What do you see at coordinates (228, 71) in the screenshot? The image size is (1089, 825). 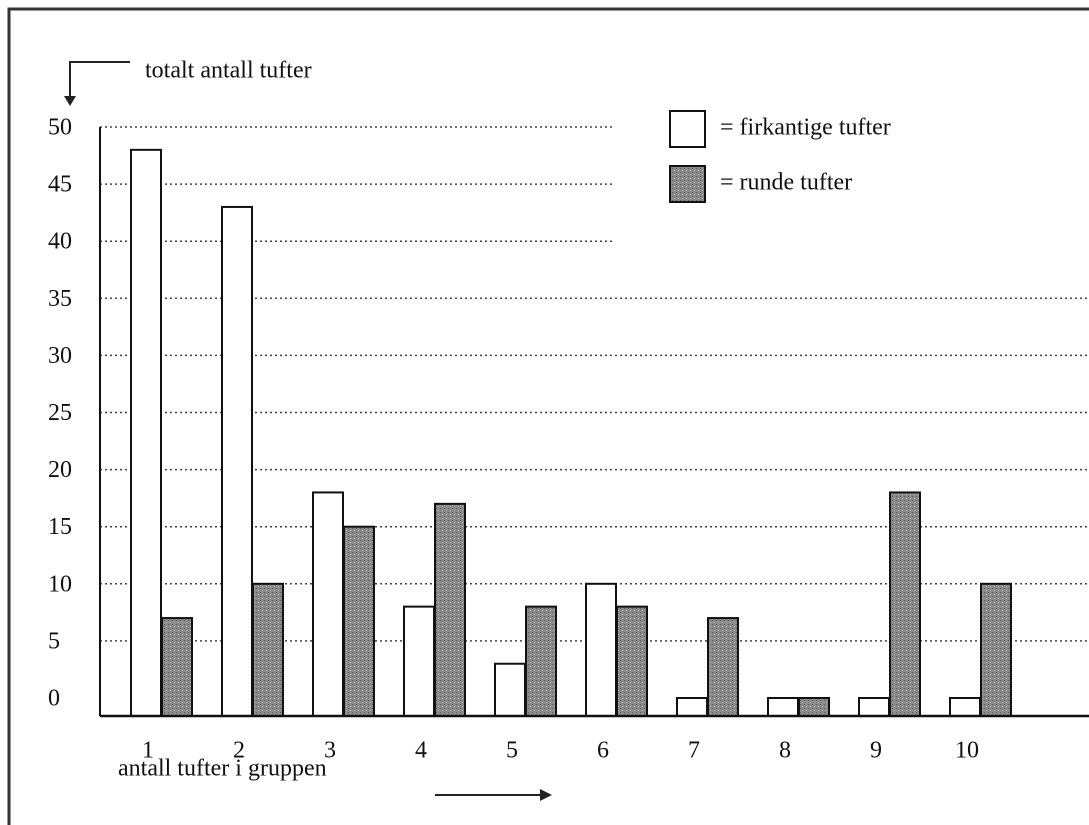 I see `y-axis-title: totalt antall tufter` at bounding box center [228, 71].